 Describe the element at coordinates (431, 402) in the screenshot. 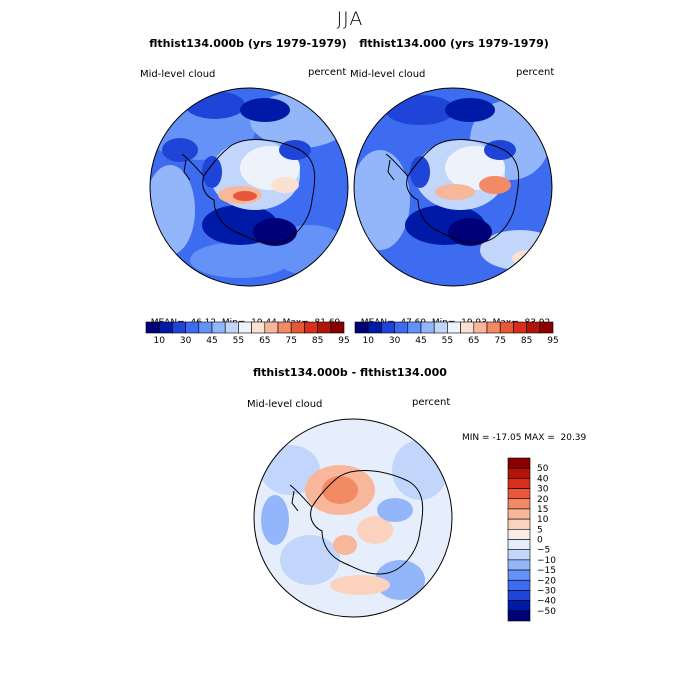

I see `diff-units: percent` at that location.